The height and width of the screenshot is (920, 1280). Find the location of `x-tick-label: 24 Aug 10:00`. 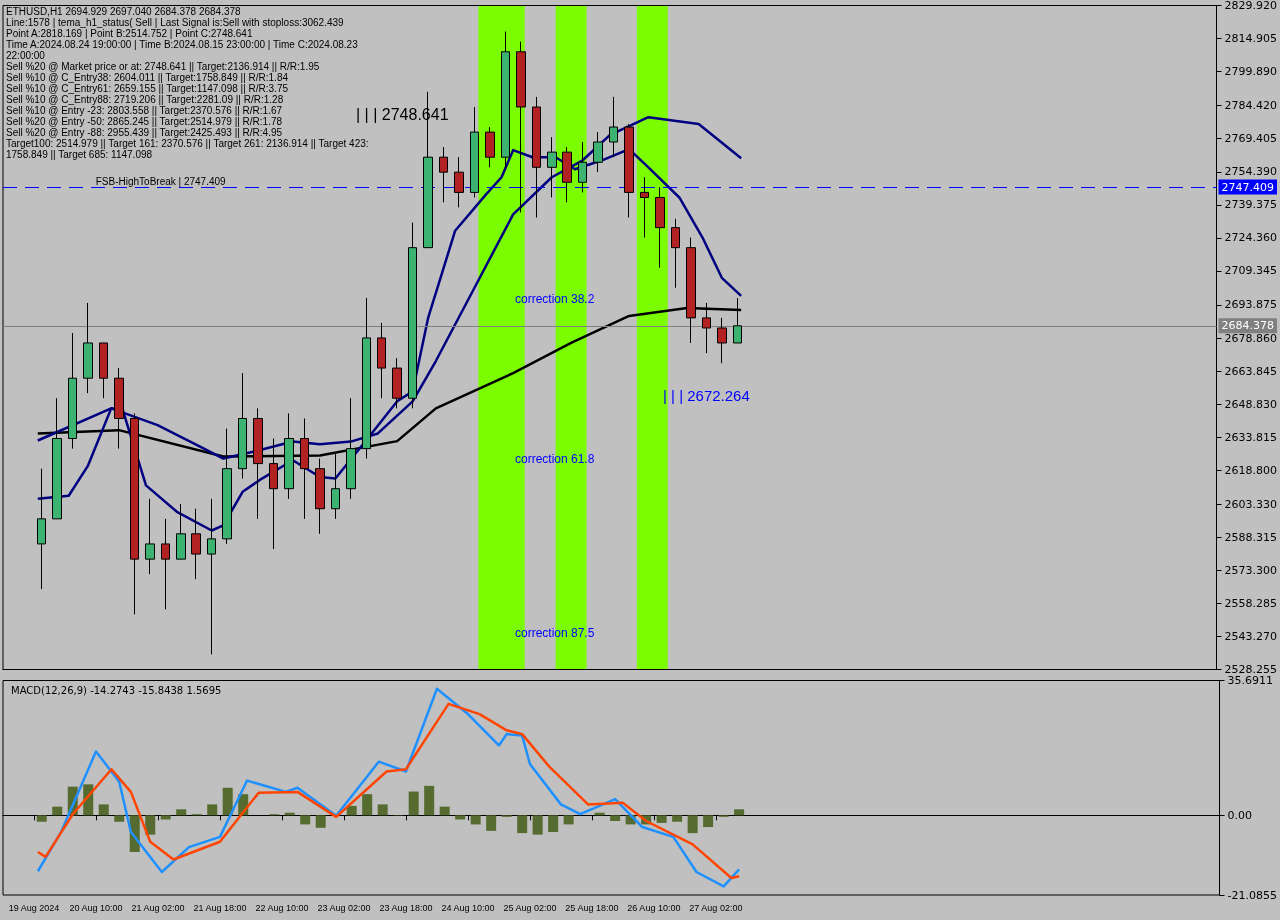

x-tick-label: 24 Aug 10:00 is located at coordinates (468, 907).